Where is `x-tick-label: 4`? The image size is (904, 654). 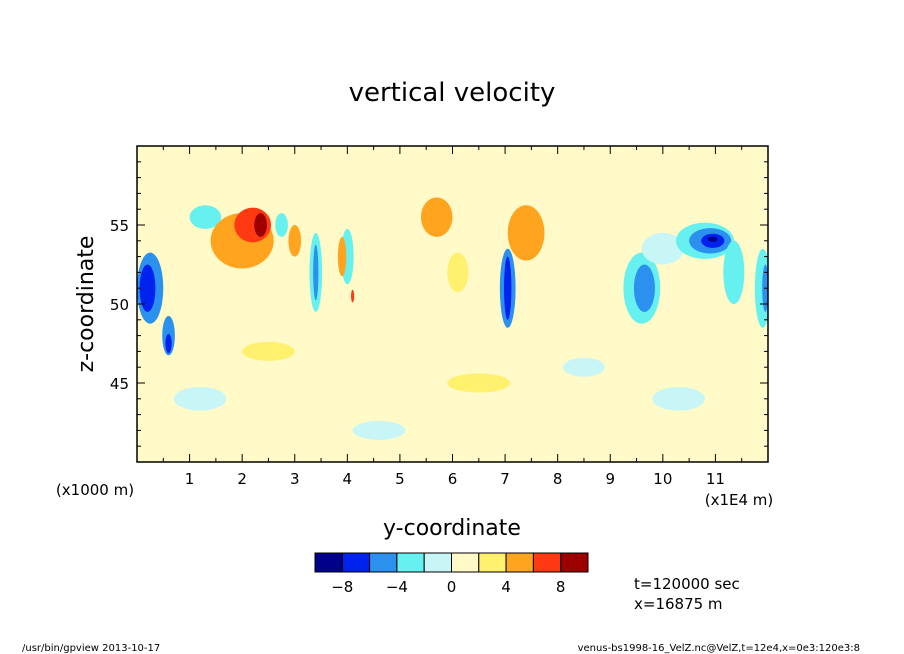 x-tick-label: 4 is located at coordinates (348, 479).